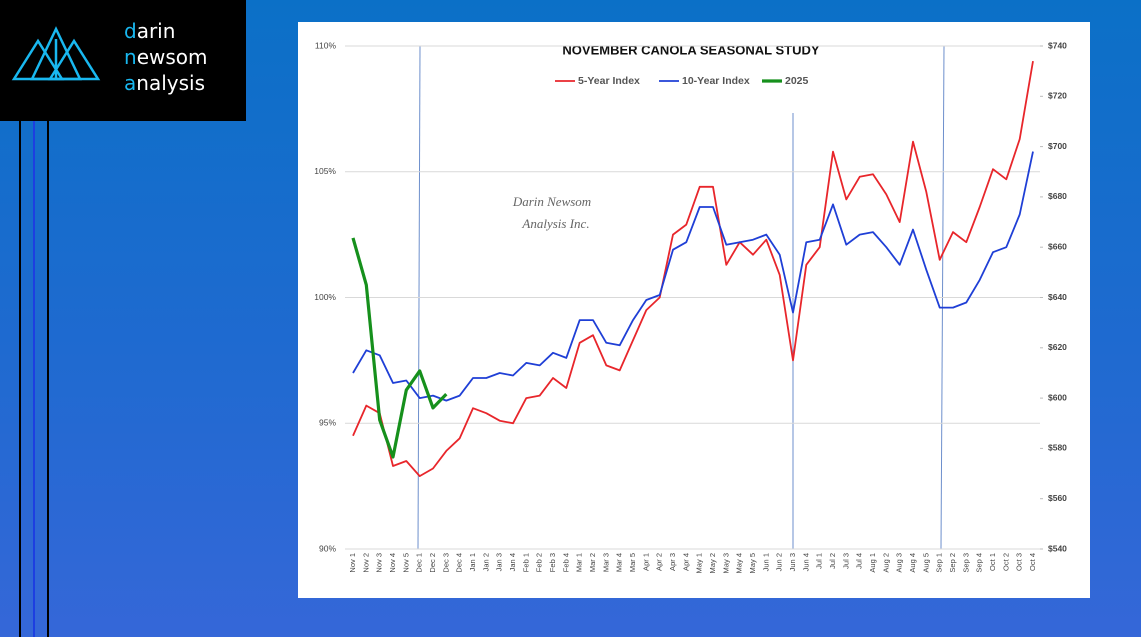  I want to click on x-tick-label: Dec 2, so click(432, 563).